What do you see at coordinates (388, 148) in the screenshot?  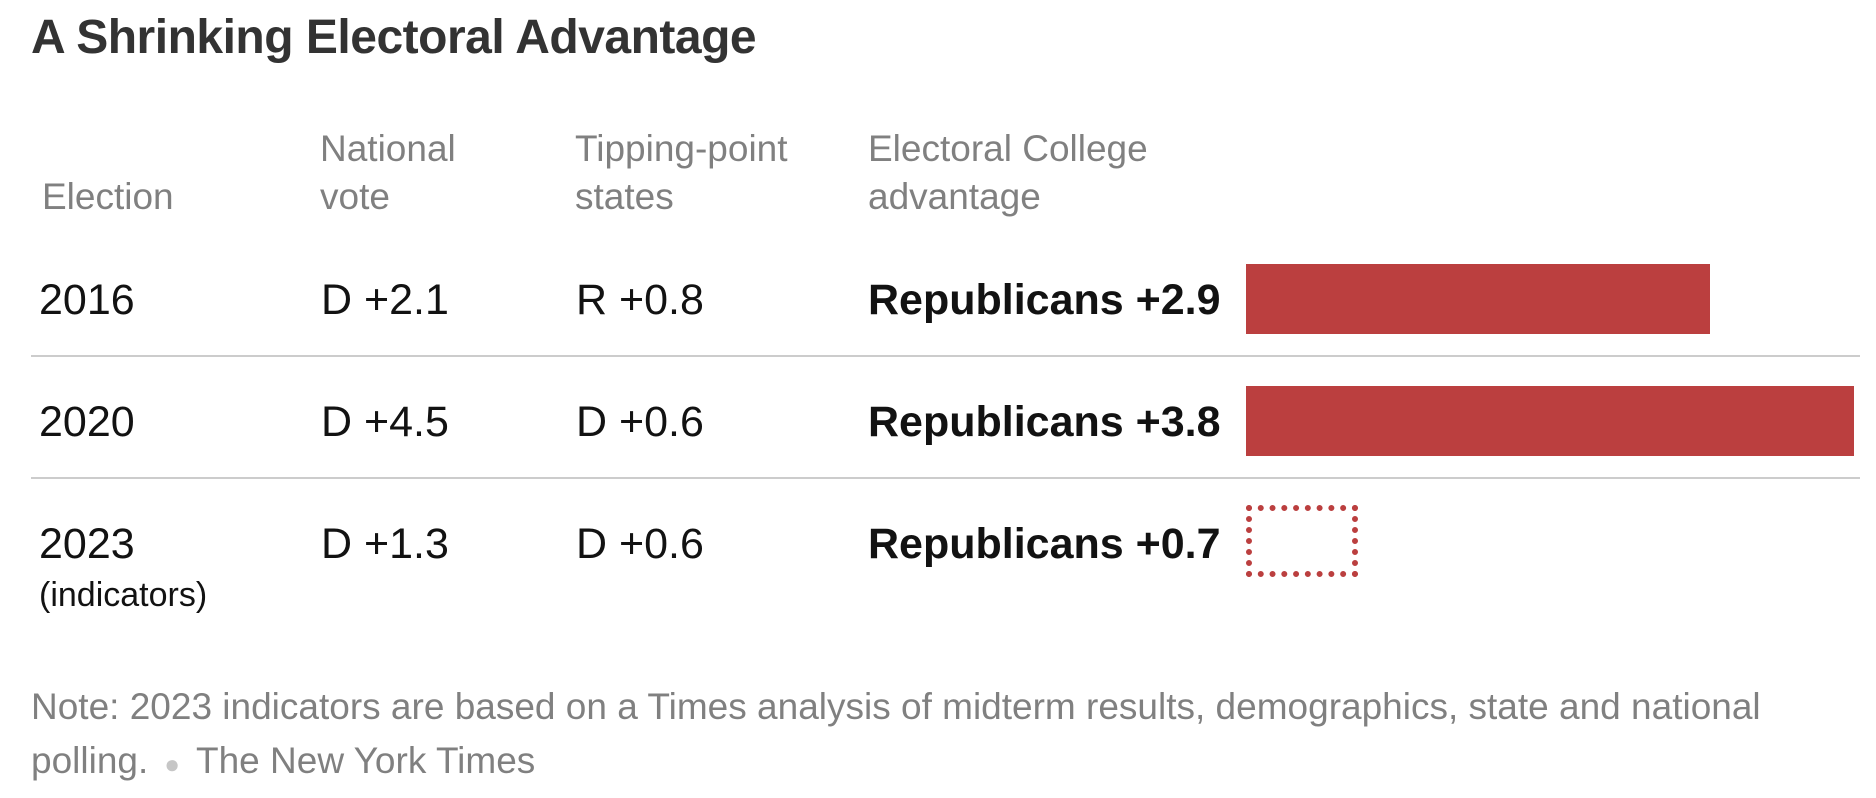 I see `header-national-vote-line1: National` at bounding box center [388, 148].